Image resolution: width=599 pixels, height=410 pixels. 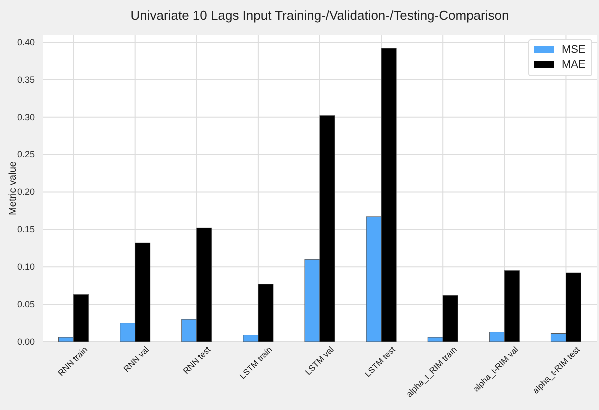 I want to click on legend-label: MSE, so click(x=574, y=50).